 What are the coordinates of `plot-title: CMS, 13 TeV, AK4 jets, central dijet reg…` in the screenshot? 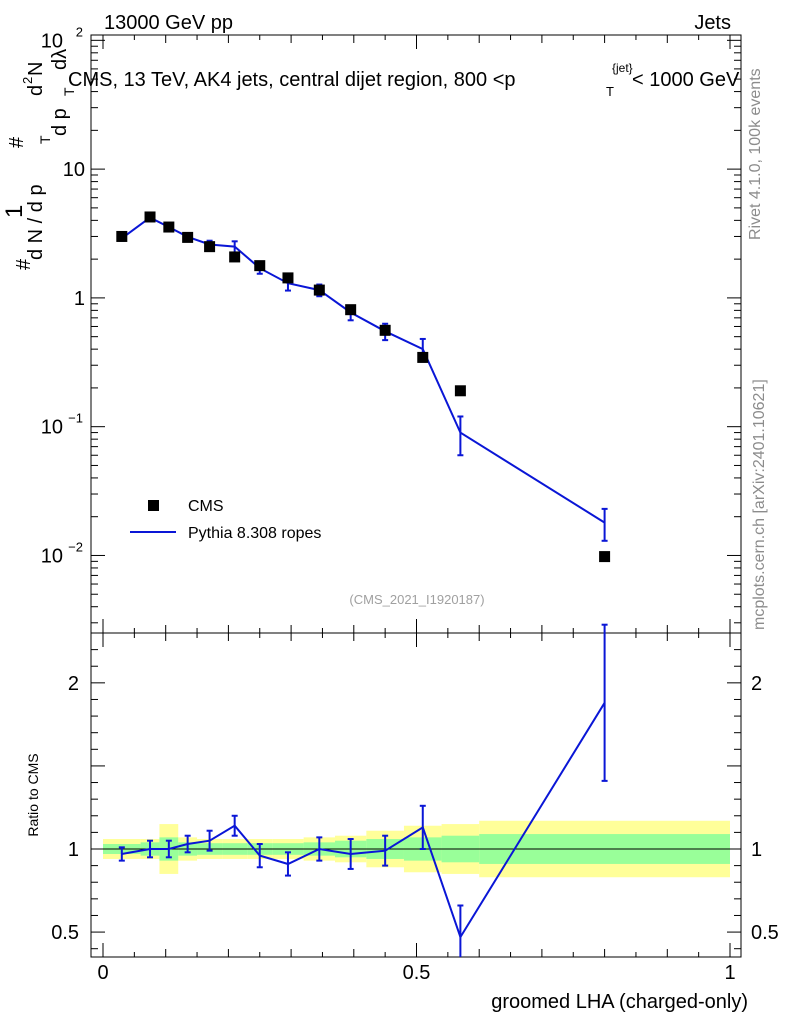 It's located at (404, 80).